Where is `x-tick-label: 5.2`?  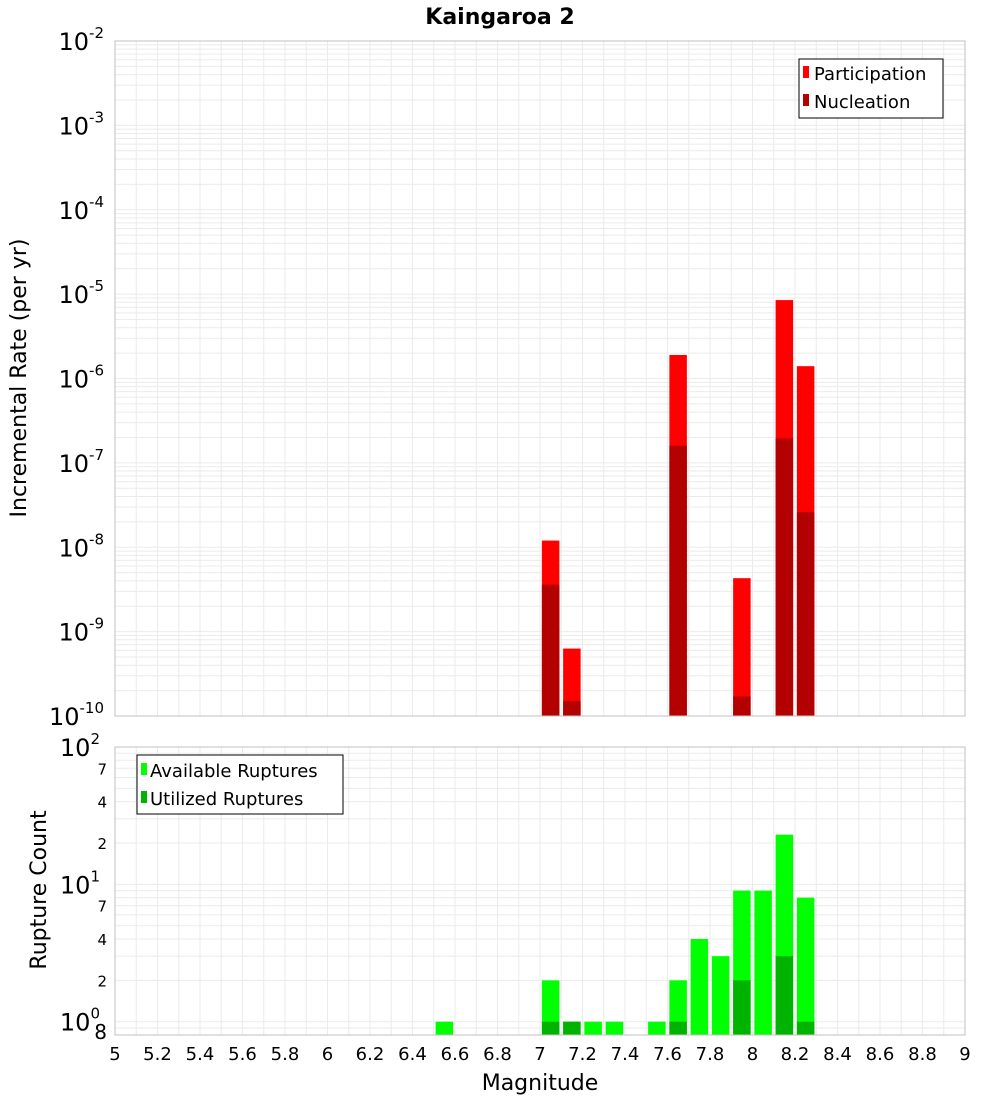
x-tick-label: 5.2 is located at coordinates (157, 1054).